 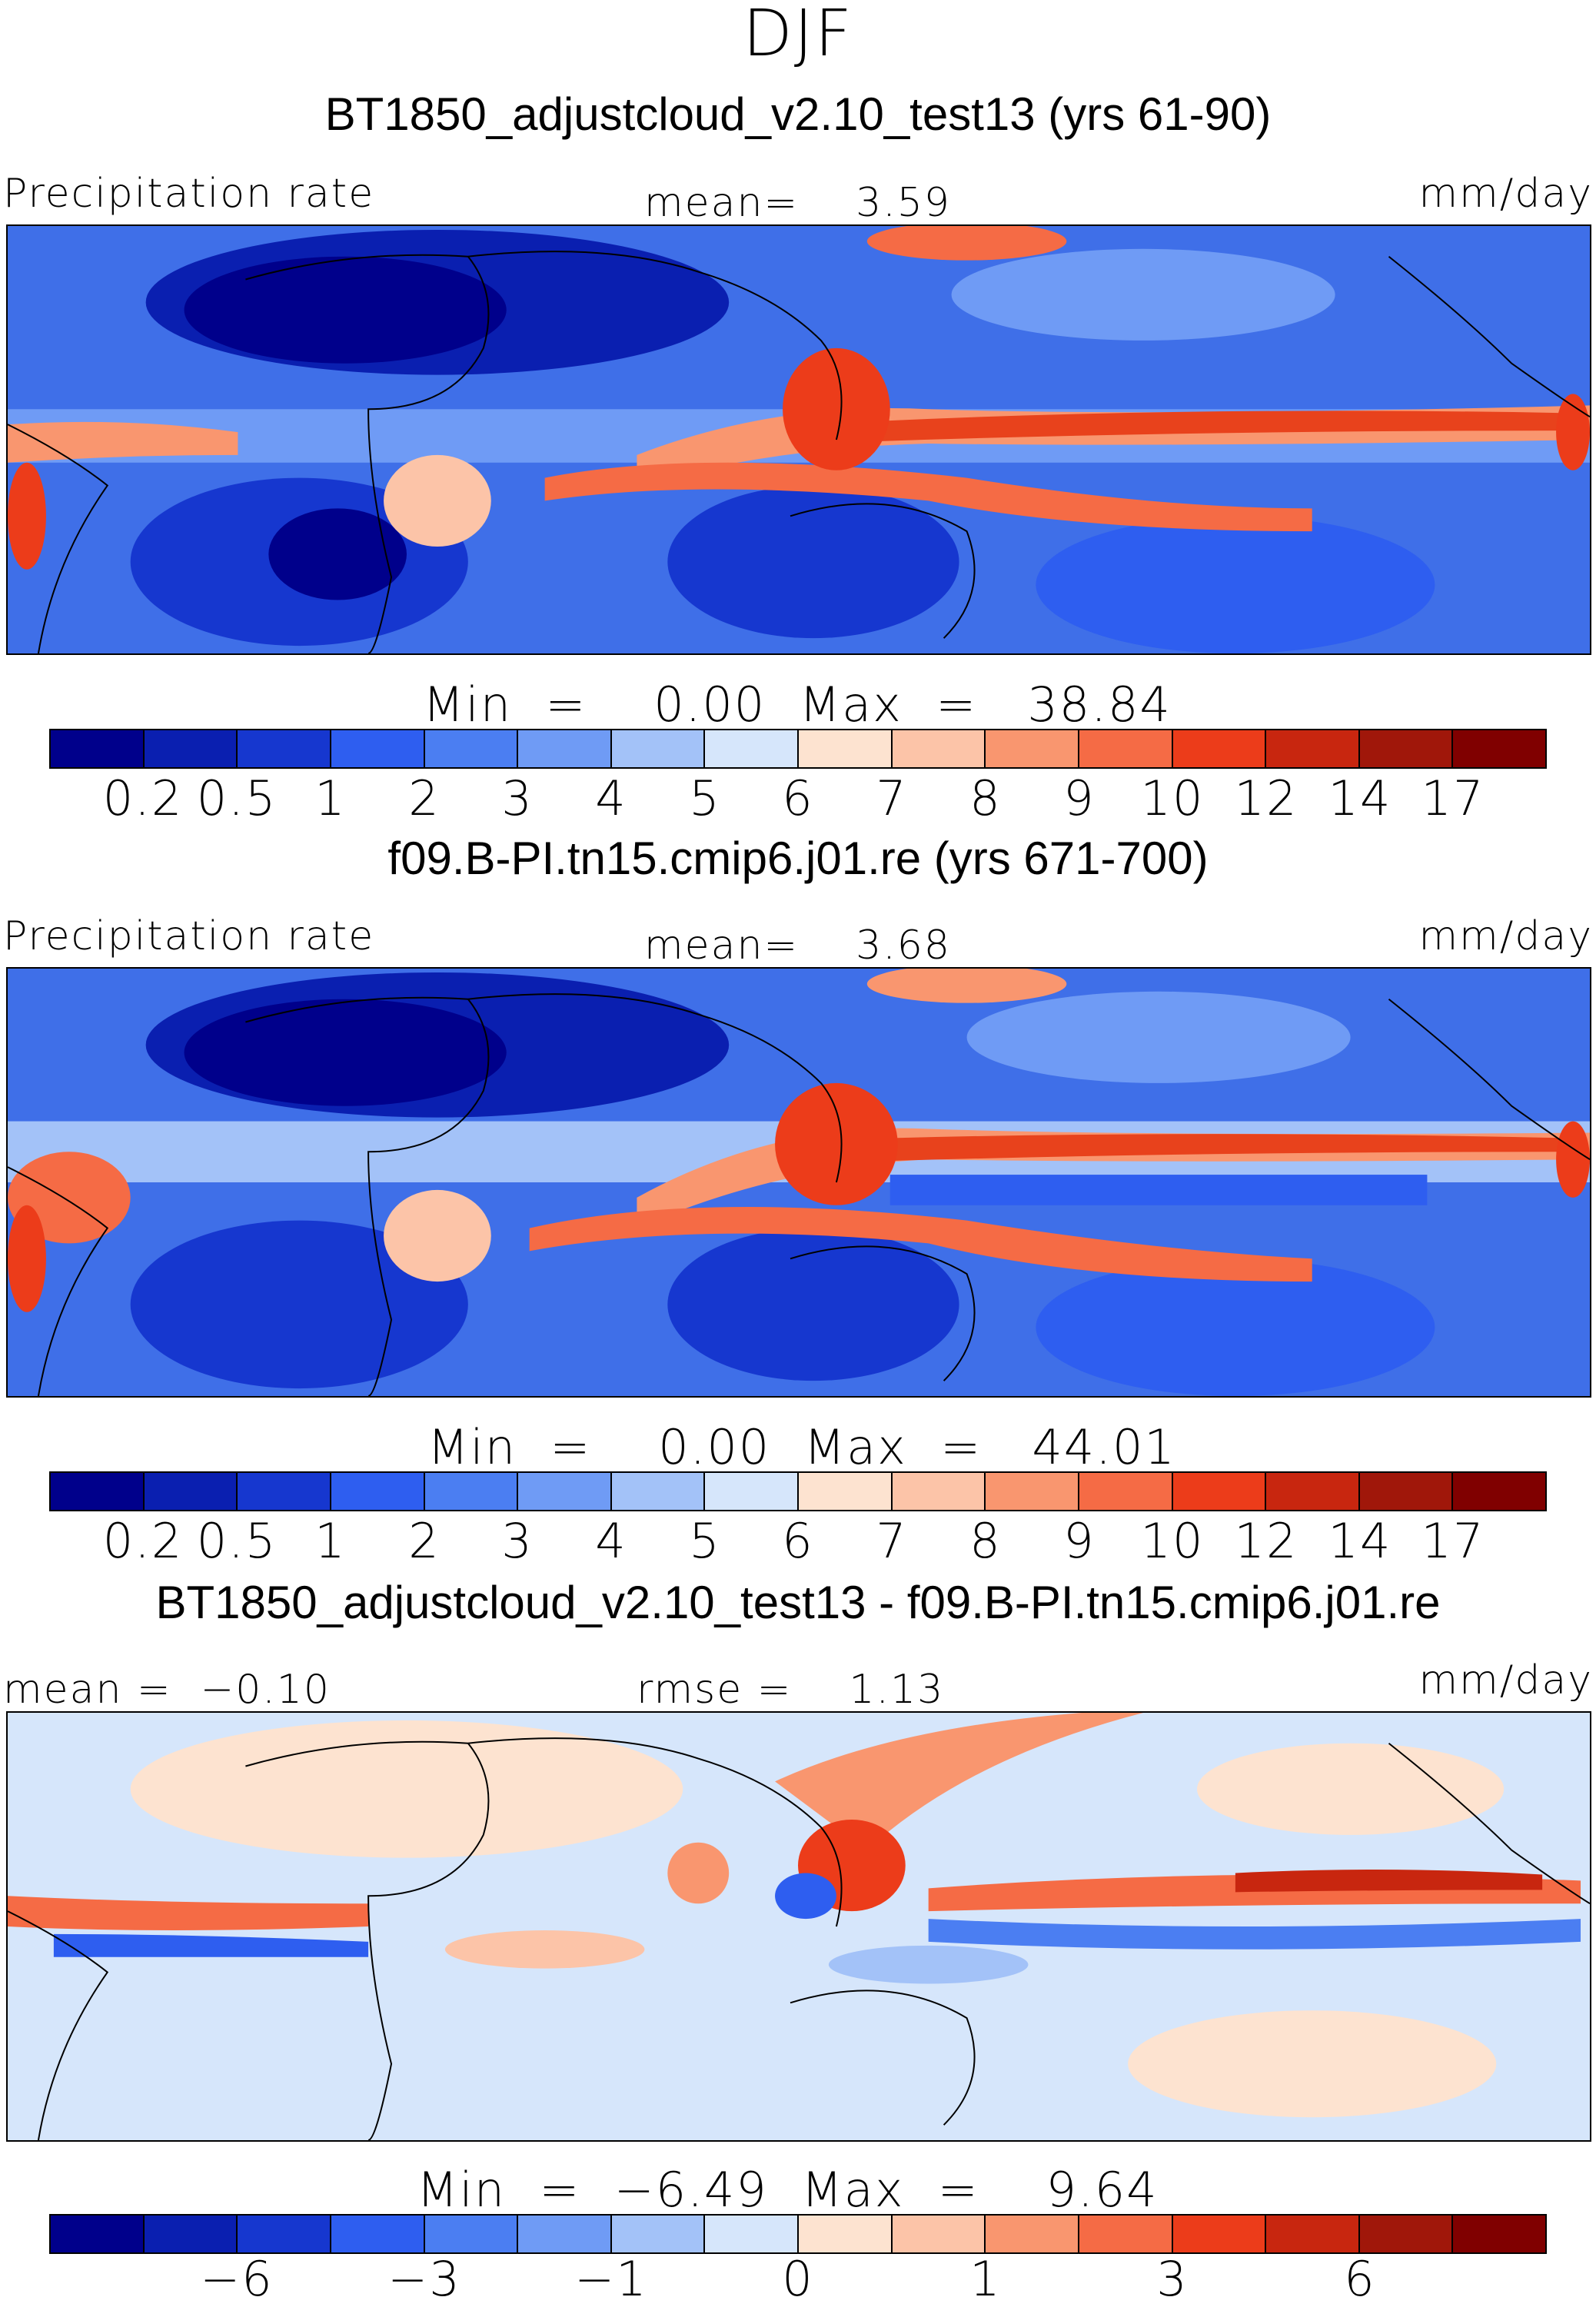 I want to click on panel3-colorbar-ticks: −6 −3 −1 0 1 3 6, so click(x=798, y=2279).